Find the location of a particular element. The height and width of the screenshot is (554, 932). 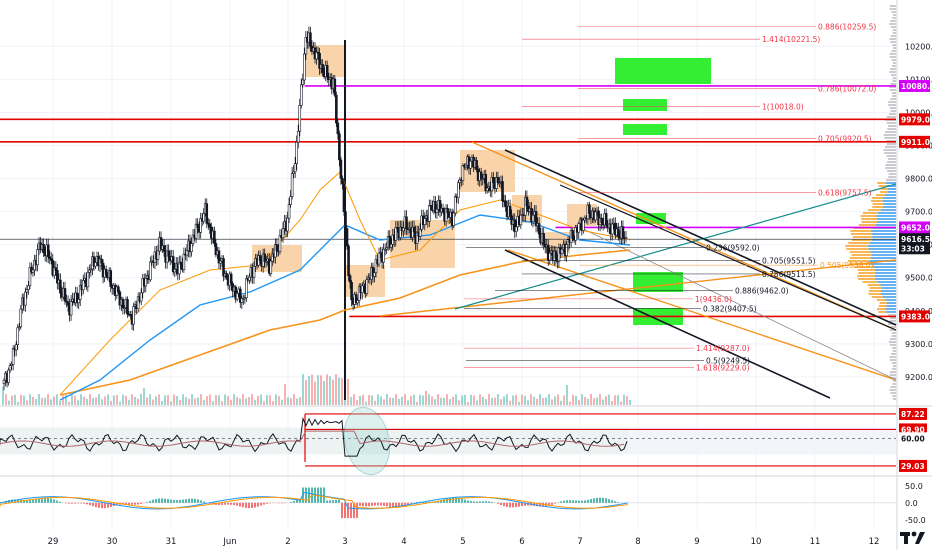

price-label: 9911.0 is located at coordinates (915, 142).